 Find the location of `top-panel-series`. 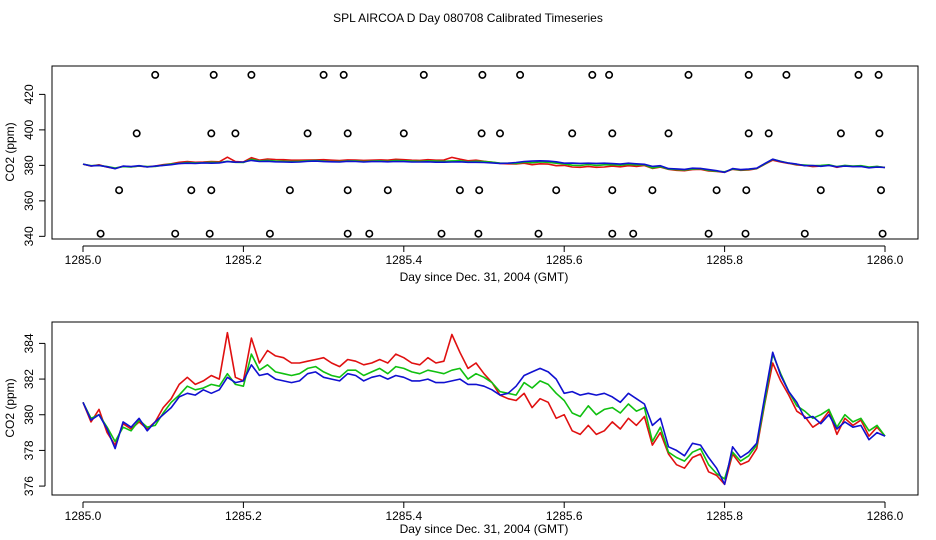

top-panel-series is located at coordinates (484, 165).